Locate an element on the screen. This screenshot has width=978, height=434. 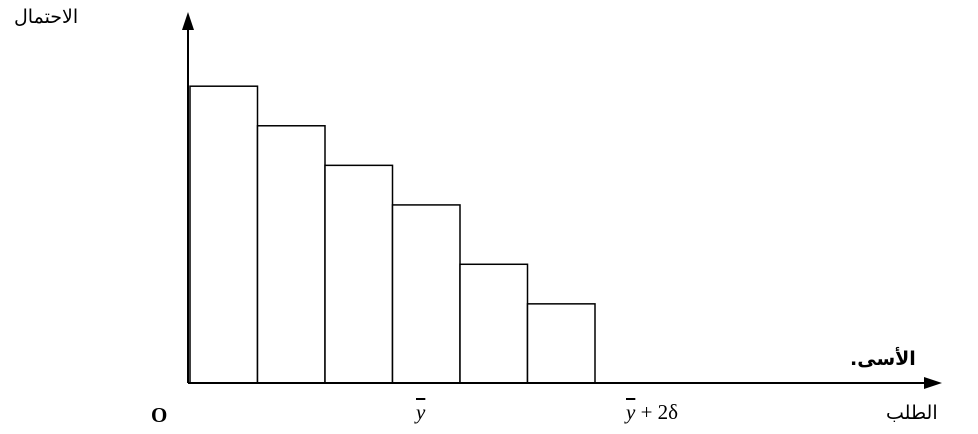
y-axis-label: الاحتمال is located at coordinates (46, 17).